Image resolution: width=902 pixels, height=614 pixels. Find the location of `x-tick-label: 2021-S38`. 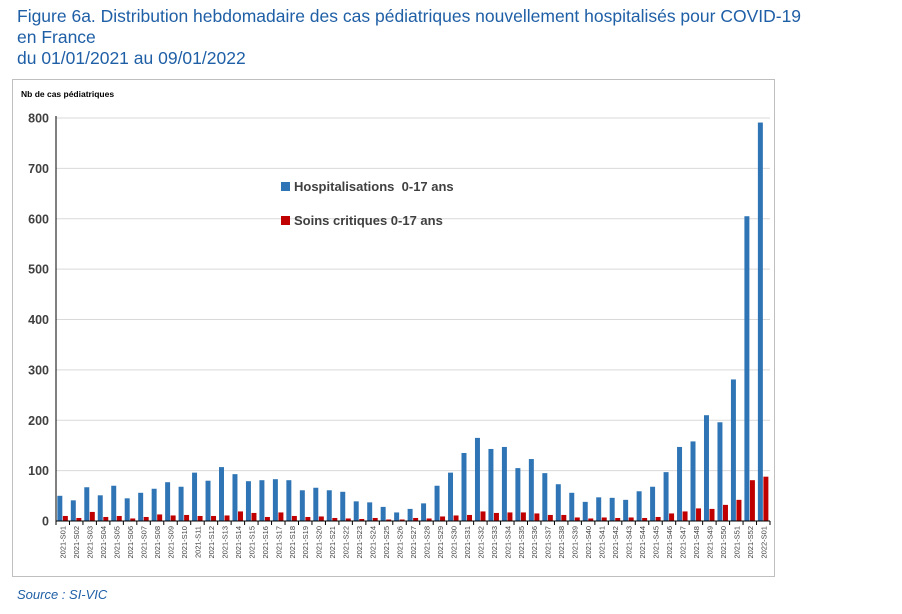

x-tick-label: 2021-S38 is located at coordinates (561, 542).